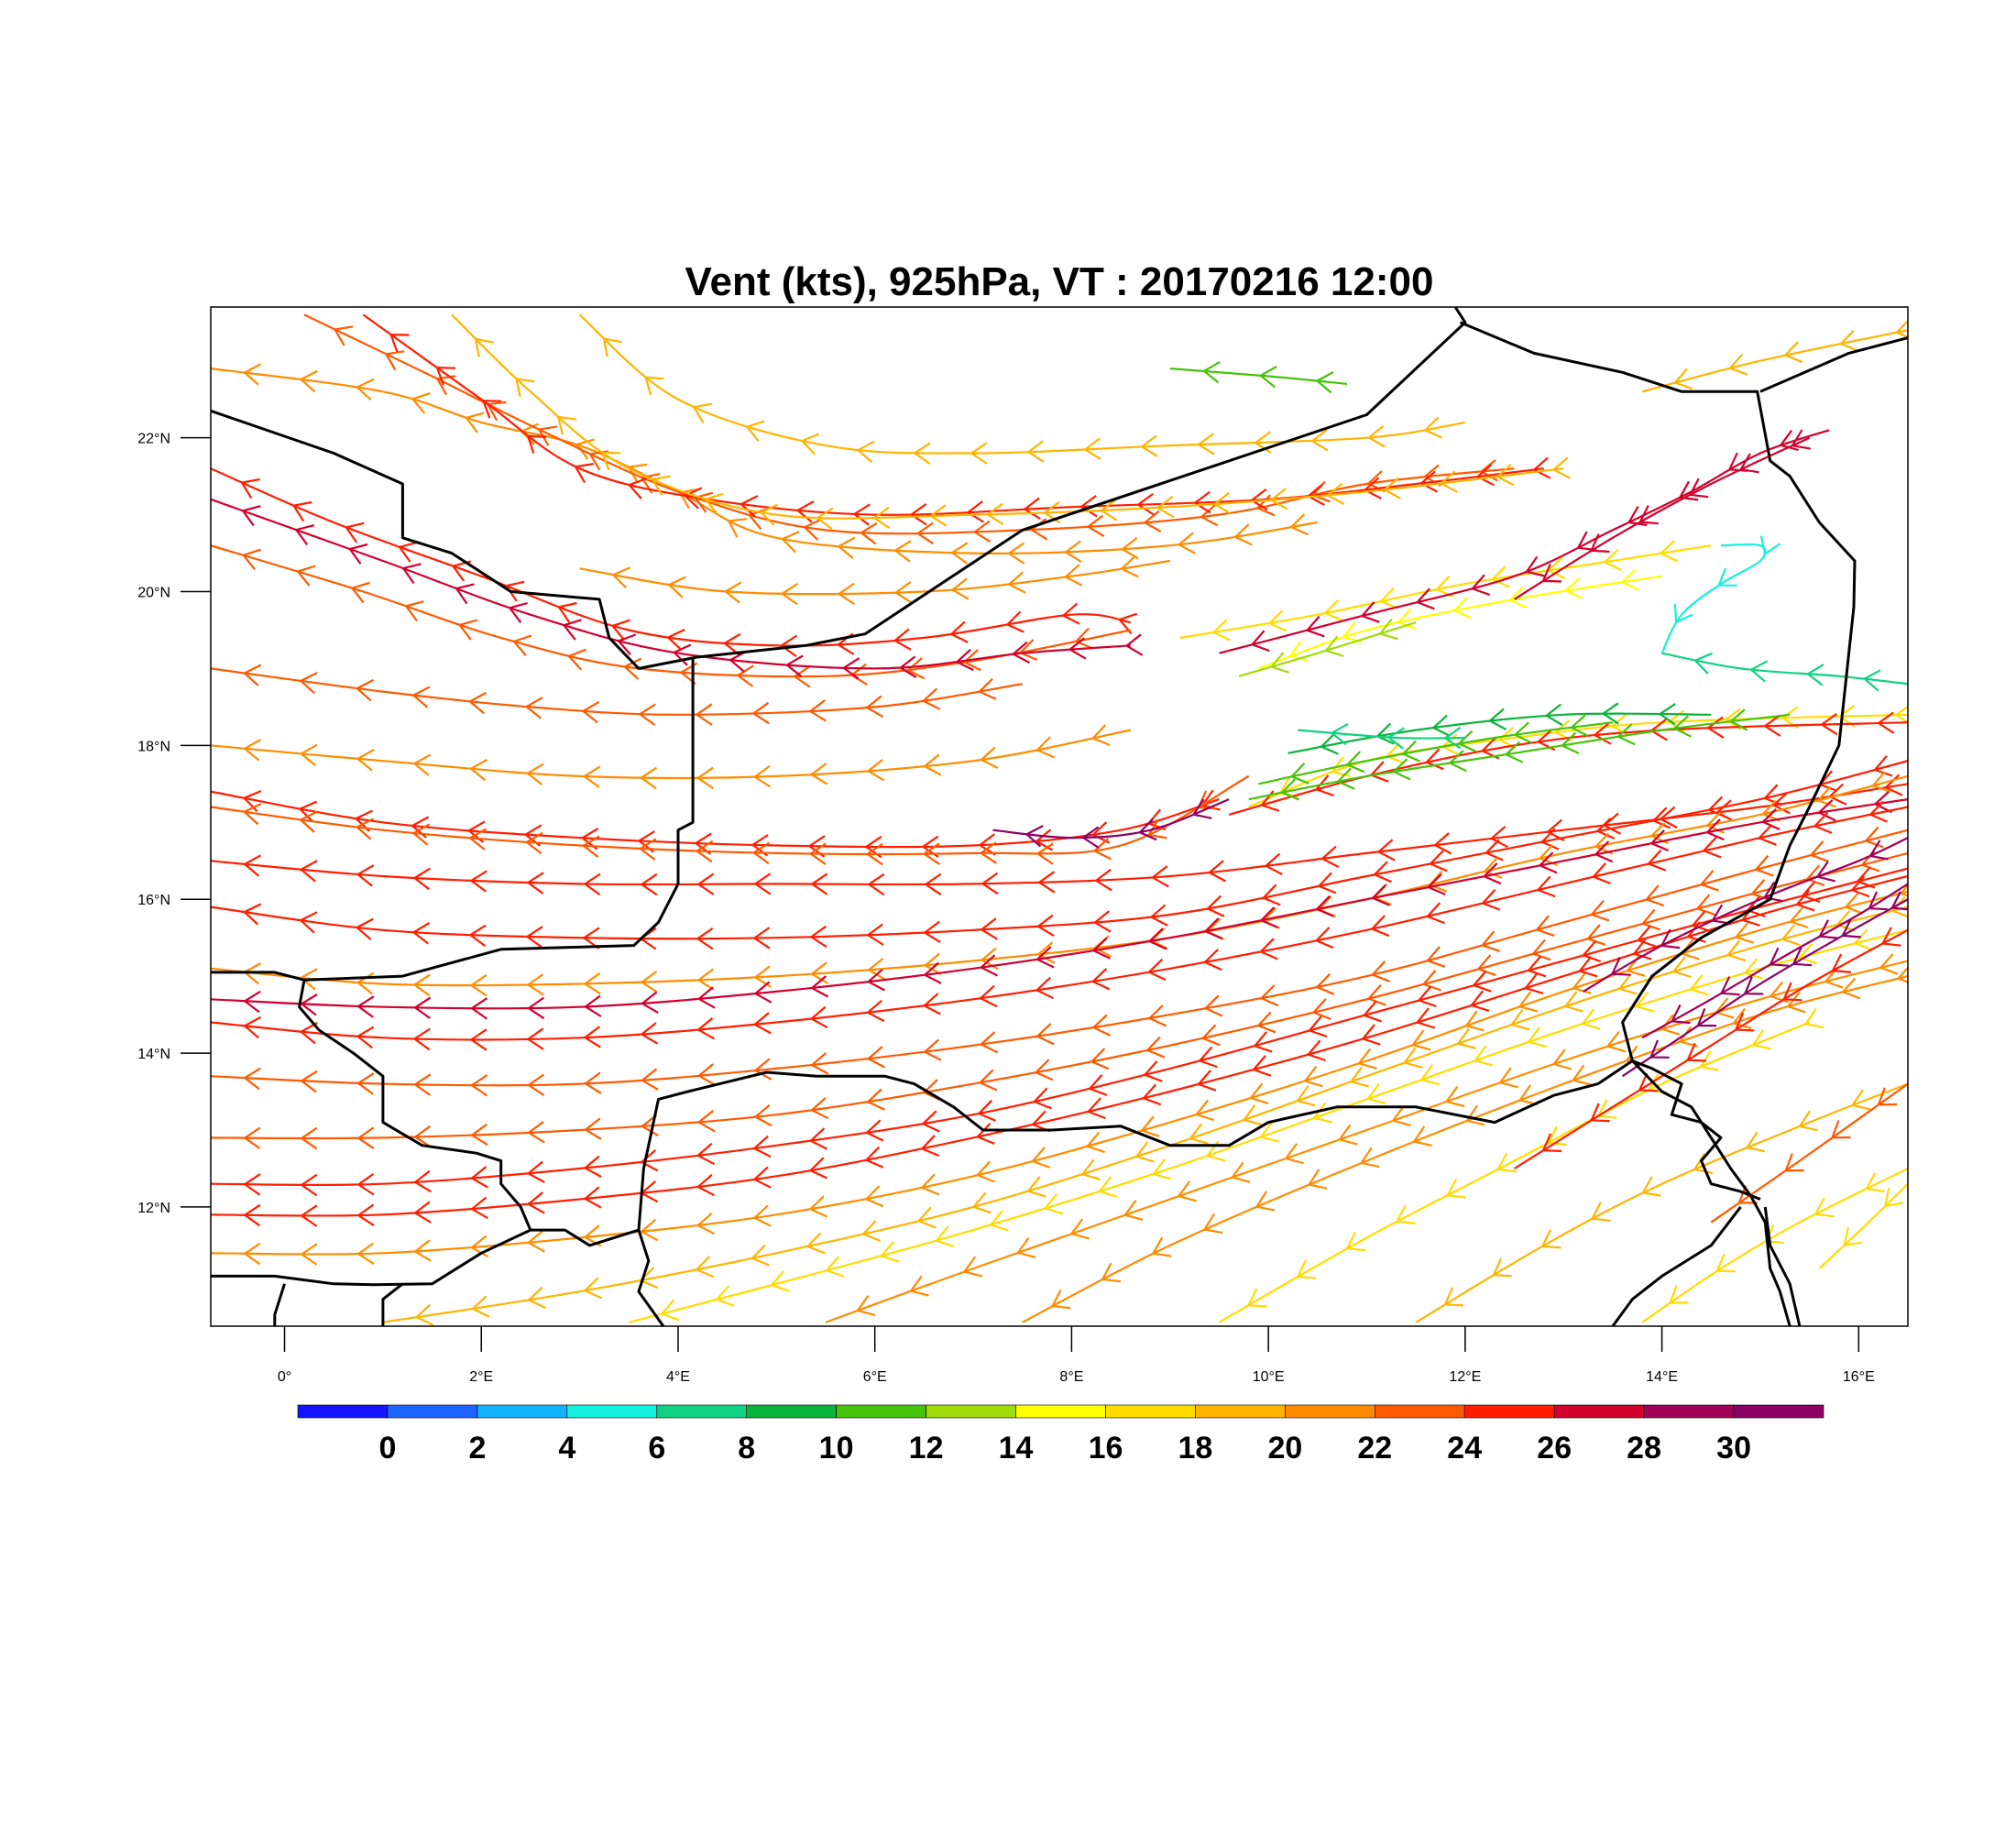  I want to click on x-tick-label: 4°E, so click(678, 1377).